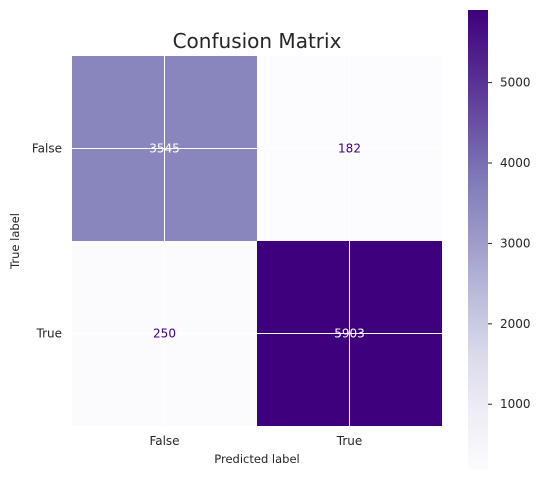  I want to click on cell-value-label-1-1: 5903, so click(349, 334).